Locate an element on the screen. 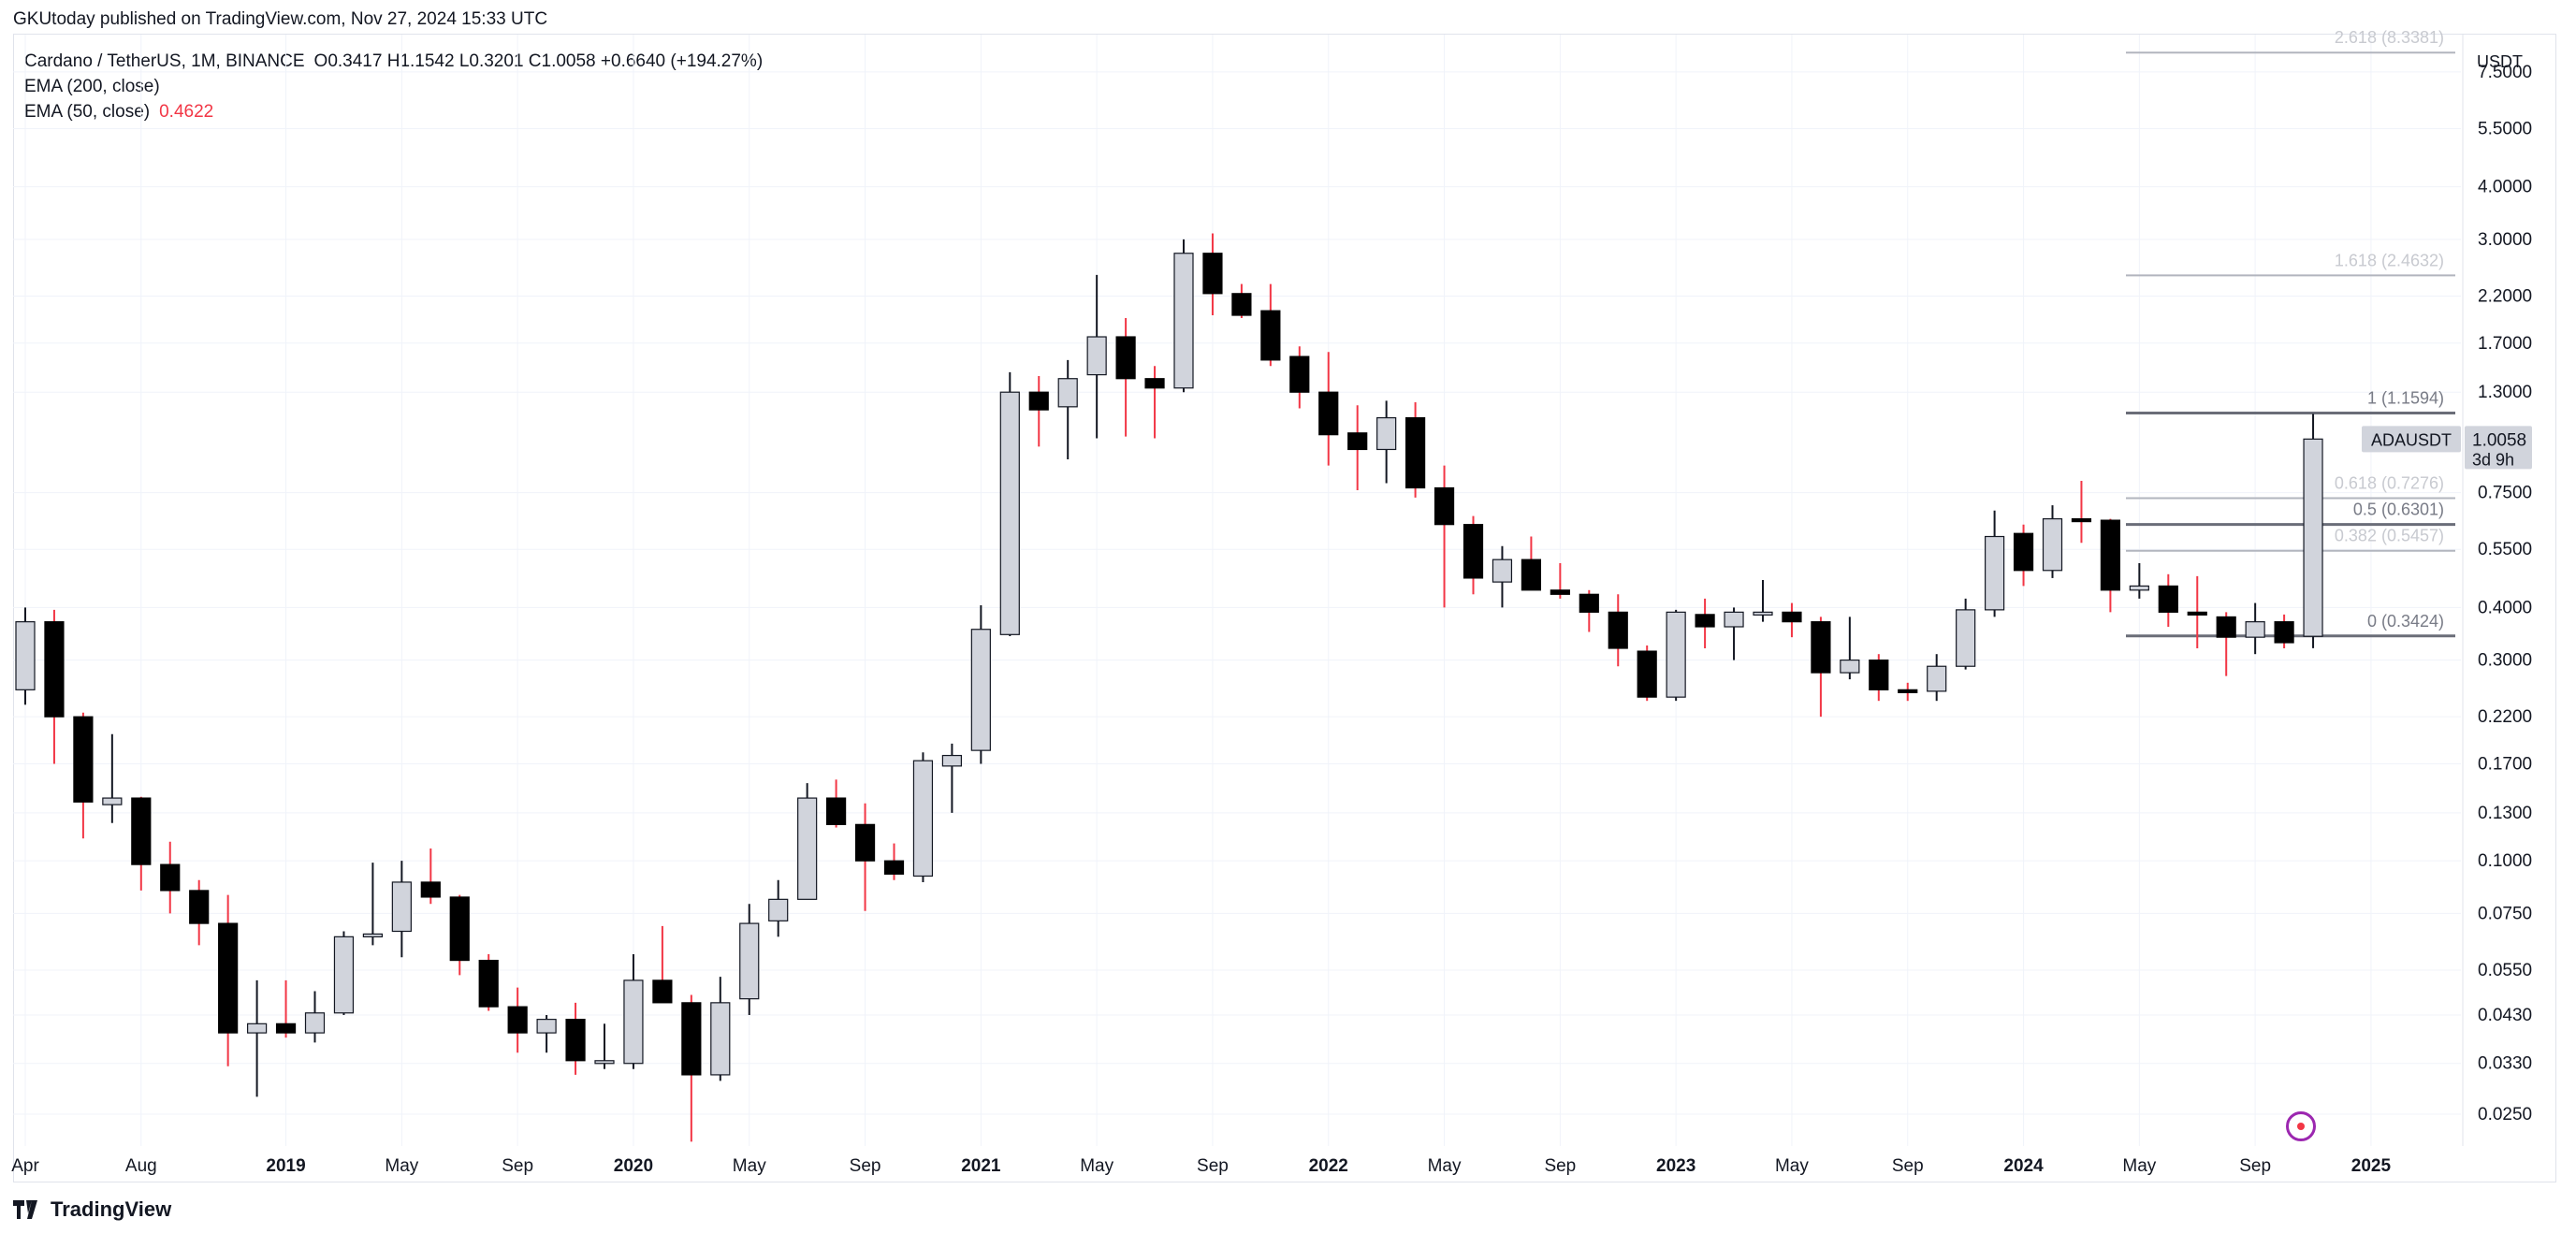  fib-label-2.618: 2.618 (8.3381) is located at coordinates (2389, 37).